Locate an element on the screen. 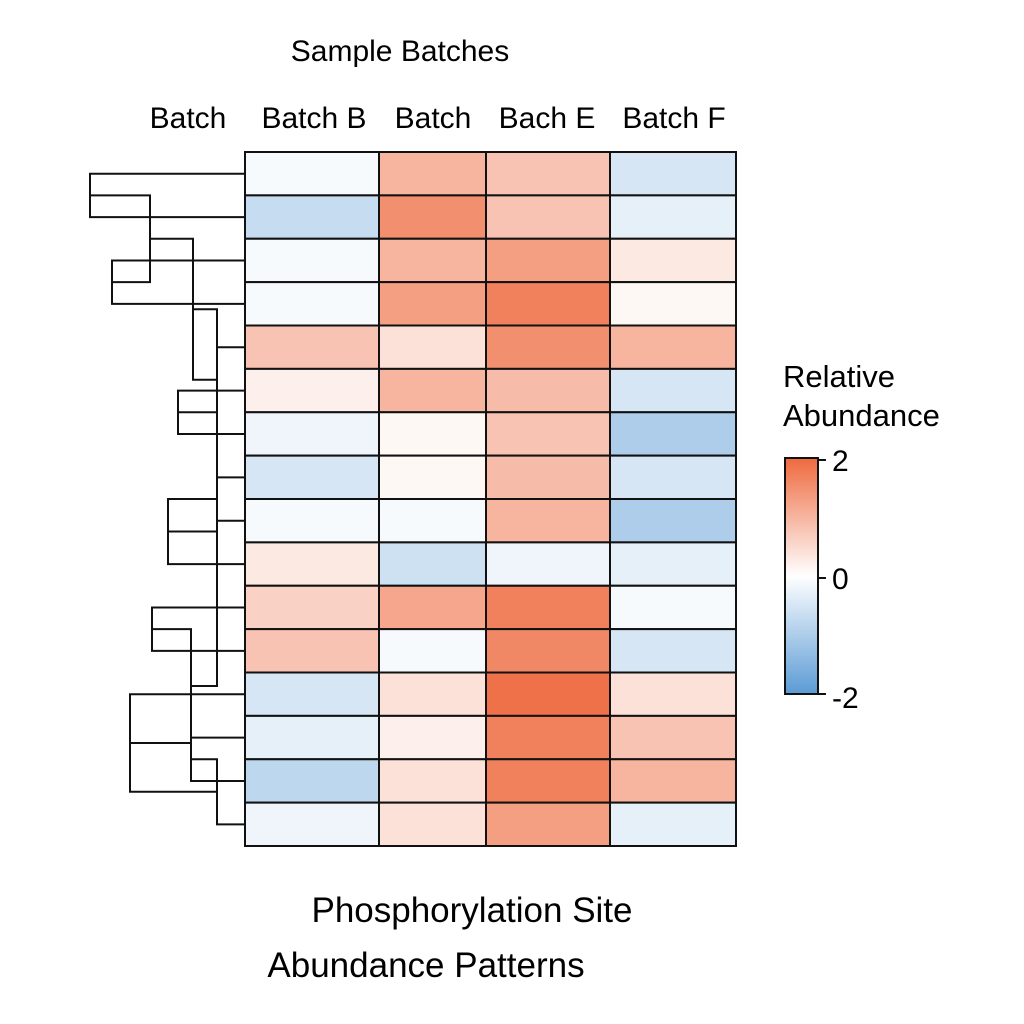 Image resolution: width=1024 pixels, height=1024 pixels. subtitle-line-1: Phosphorylation Site is located at coordinates (471, 910).